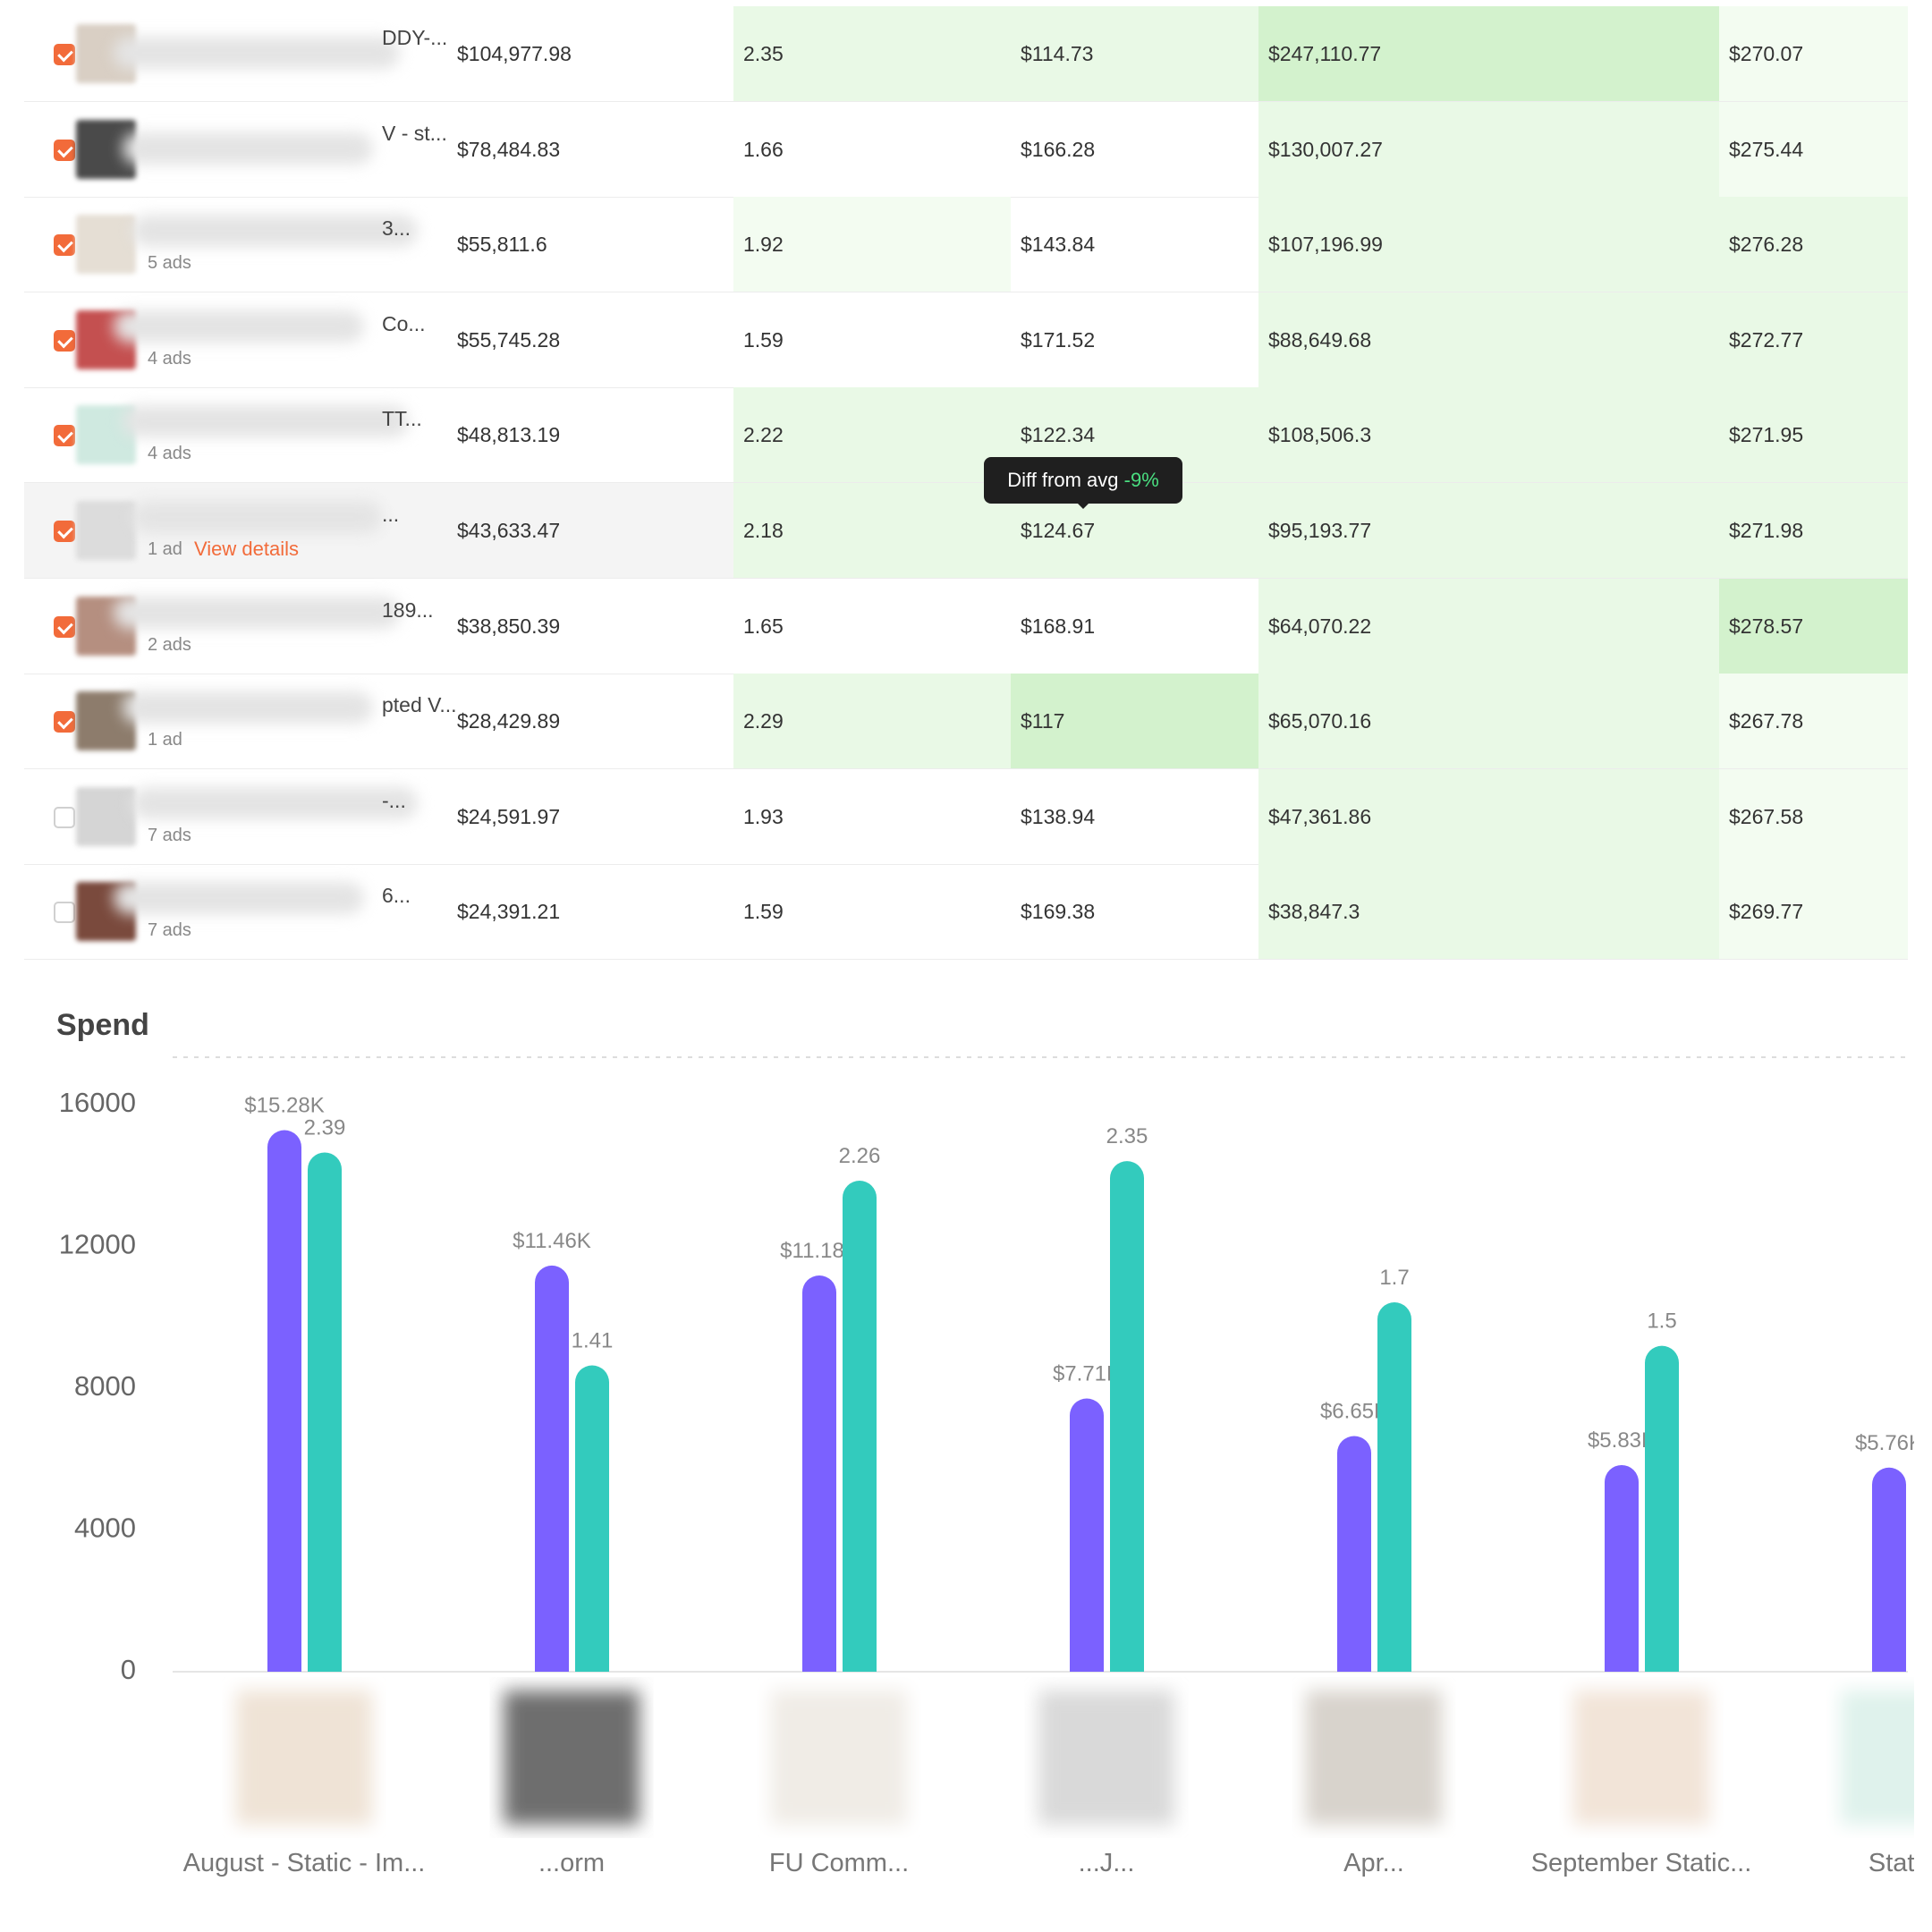 The width and height of the screenshot is (1932, 1932). Describe the element at coordinates (165, 549) in the screenshot. I see `ad-count: 1 ad` at that location.